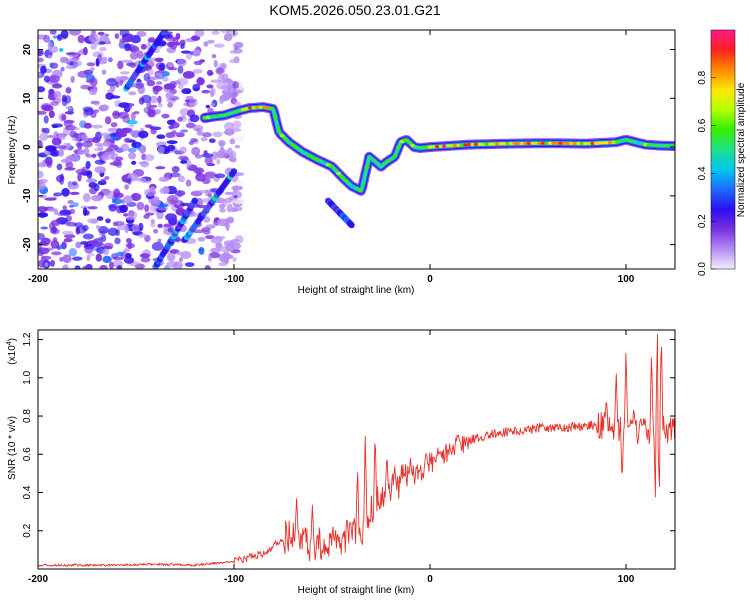  I want to click on colorbar-tick-label: 0.0, so click(702, 269).